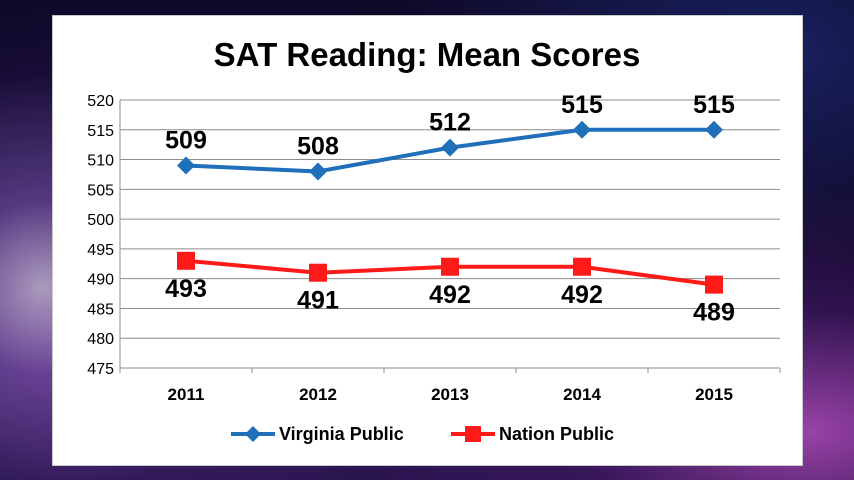 The height and width of the screenshot is (480, 854). I want to click on x-tick-label: 2012, so click(318, 394).